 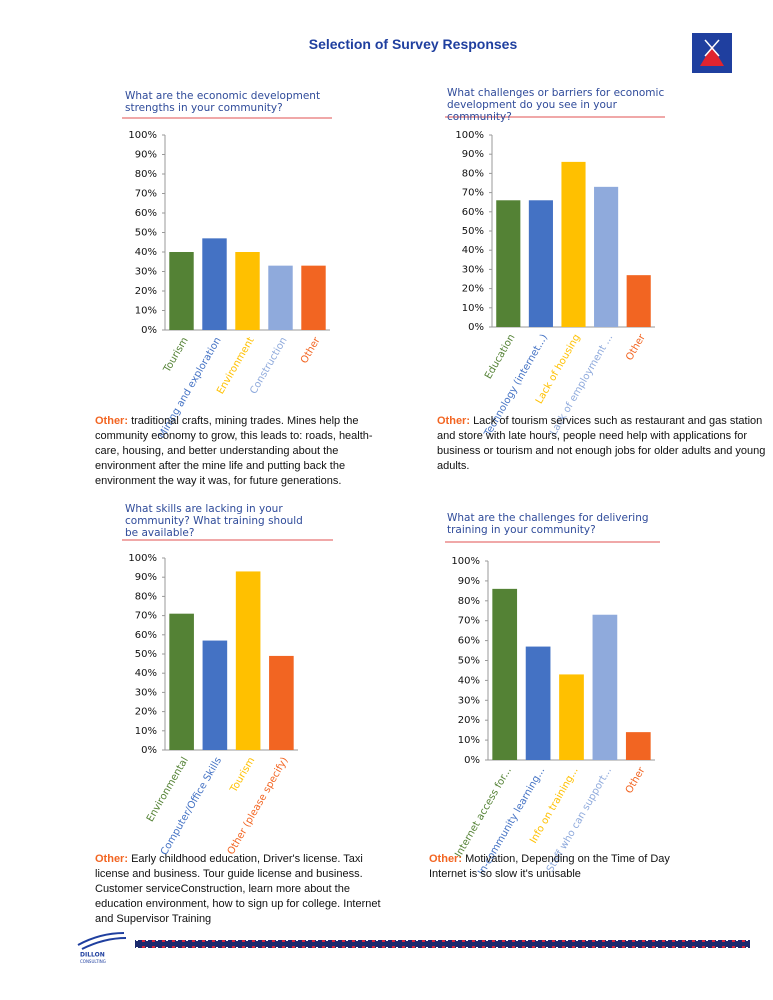 What do you see at coordinates (500, 357) in the screenshot?
I see `x-tick-label: Education` at bounding box center [500, 357].